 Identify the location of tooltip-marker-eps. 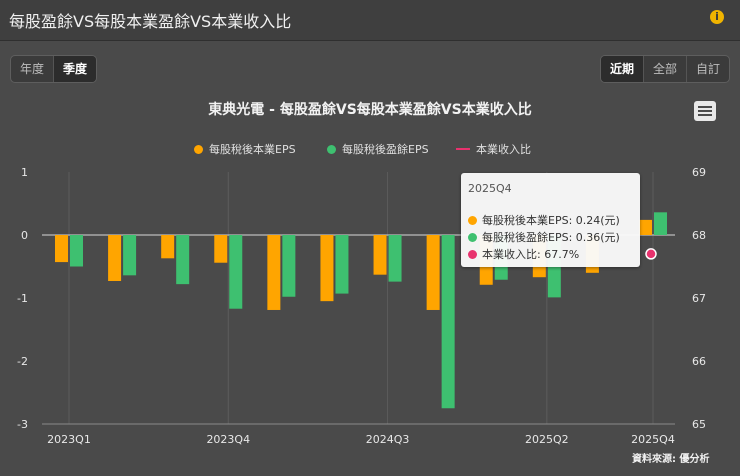
(472, 237).